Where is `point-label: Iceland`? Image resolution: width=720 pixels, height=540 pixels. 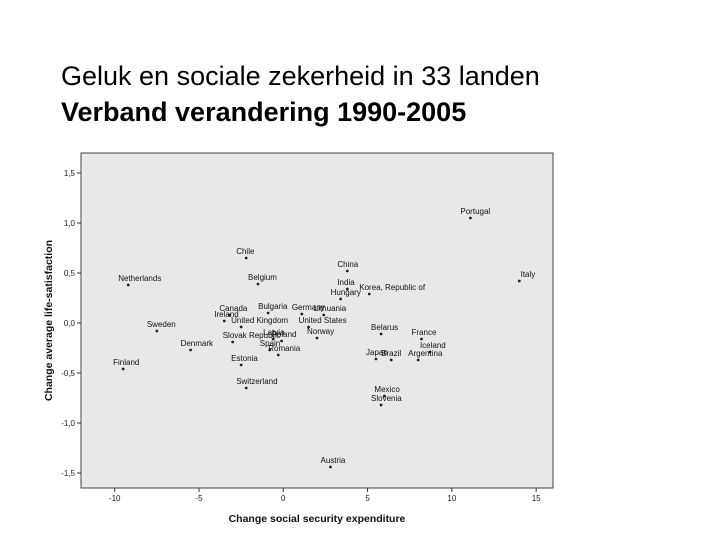 point-label: Iceland is located at coordinates (433, 345).